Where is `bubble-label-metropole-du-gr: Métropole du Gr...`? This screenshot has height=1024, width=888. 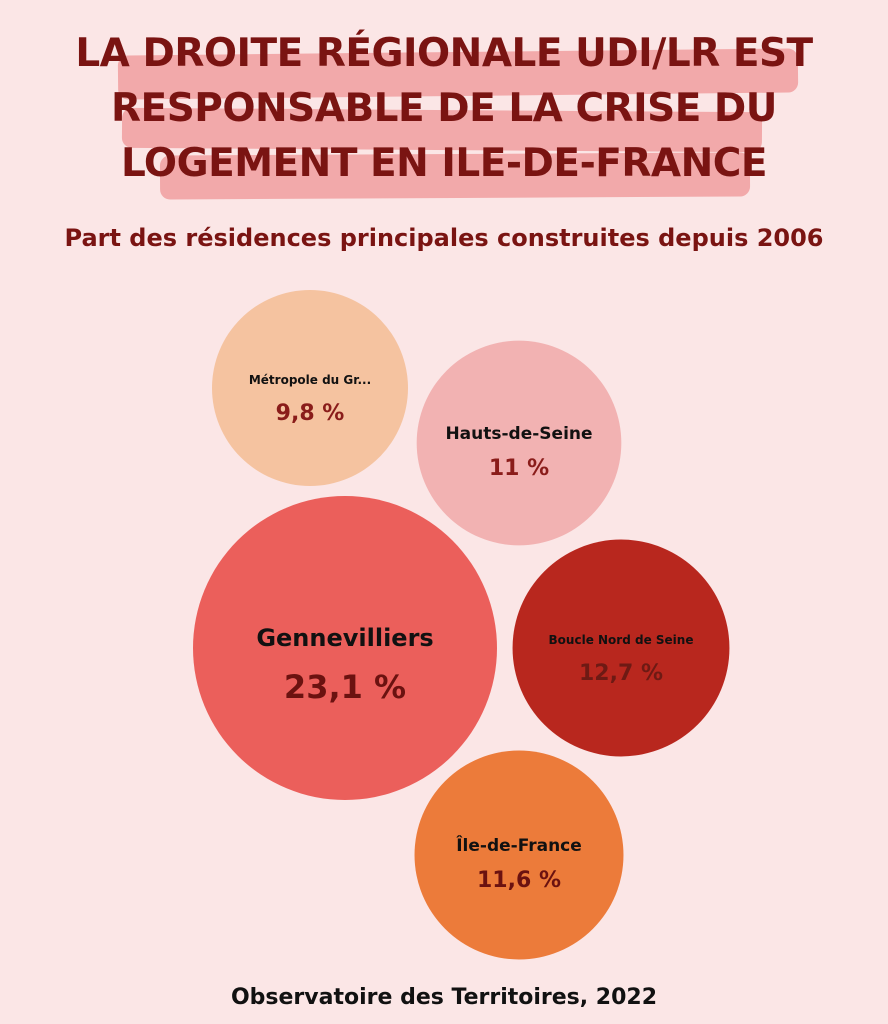 bubble-label-metropole-du-gr: Métropole du Gr... is located at coordinates (310, 380).